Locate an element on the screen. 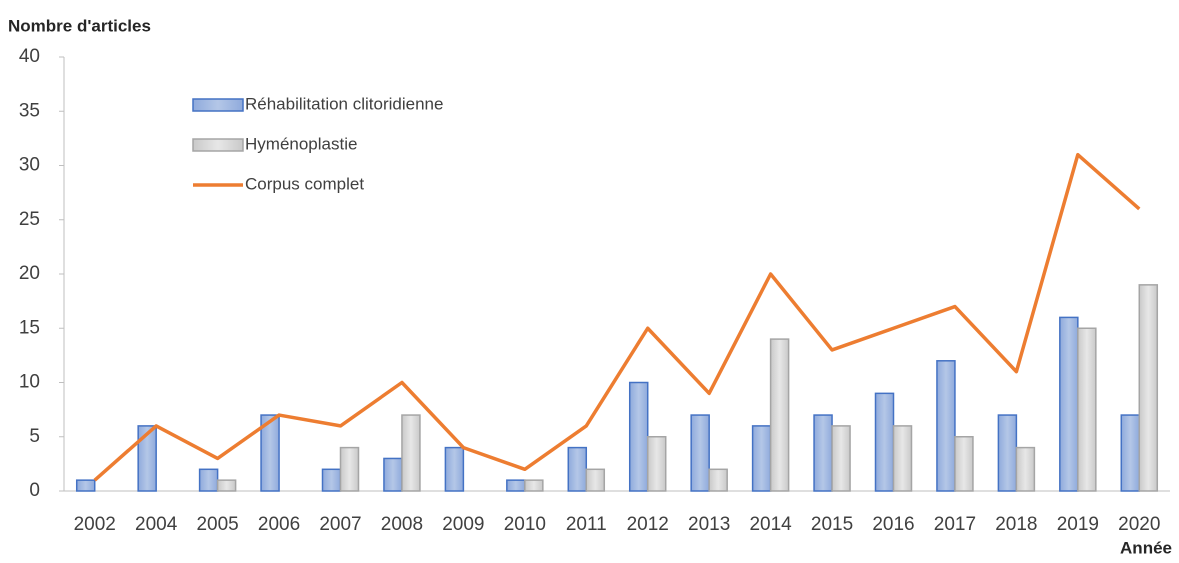  x-tick-label: 2020 is located at coordinates (1139, 524).